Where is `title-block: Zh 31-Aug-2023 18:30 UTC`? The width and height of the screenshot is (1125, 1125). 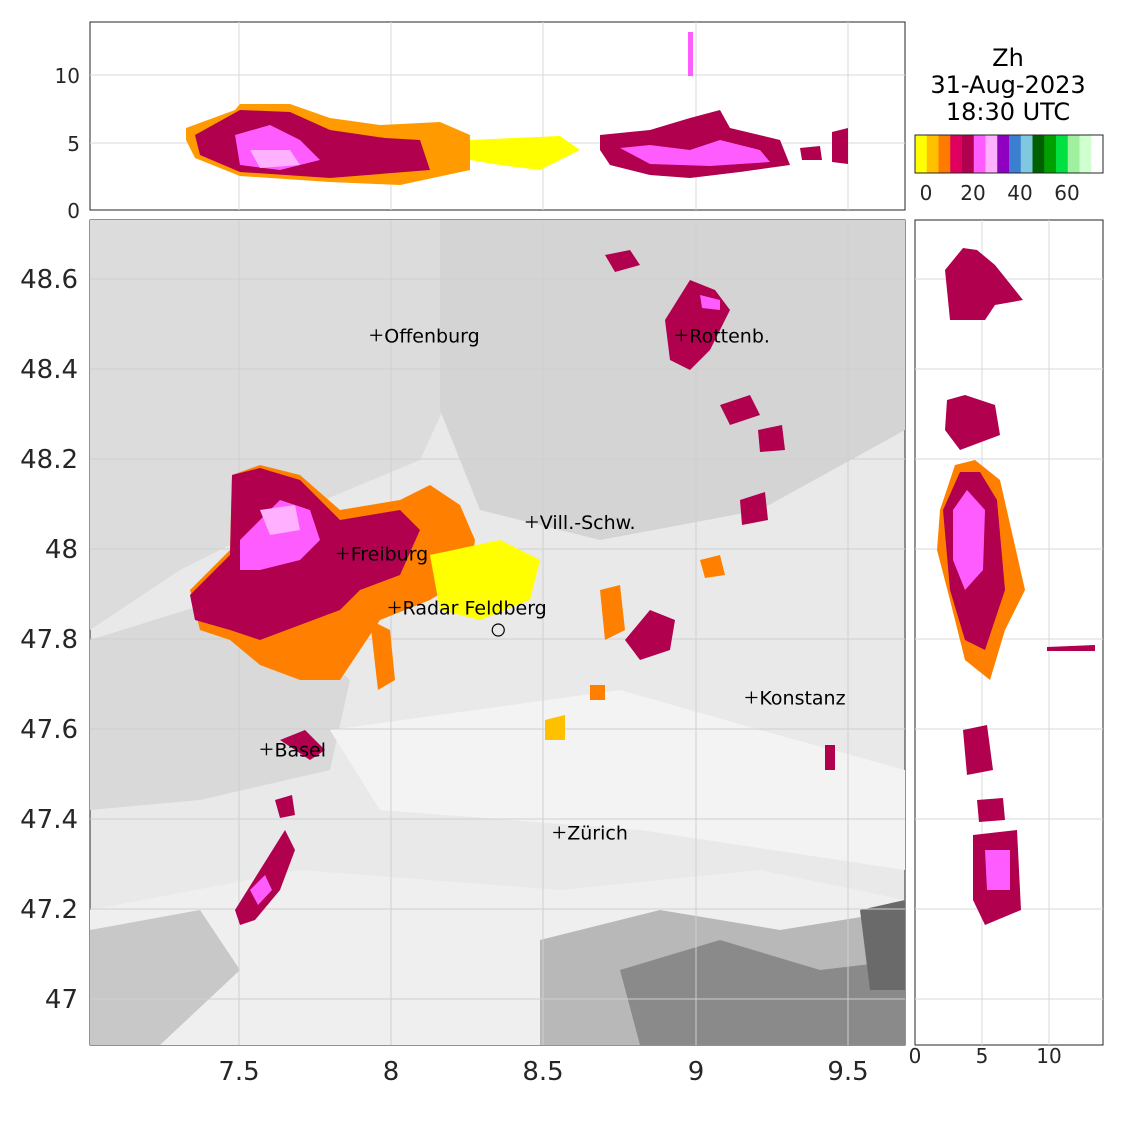
title-block: Zh 31-Aug-2023 18:30 UTC is located at coordinates (1007, 85).